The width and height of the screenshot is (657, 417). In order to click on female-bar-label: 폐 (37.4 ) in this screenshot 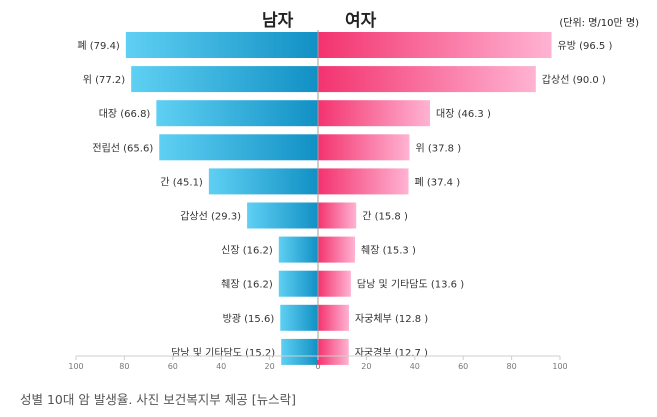, I will do `click(438, 182)`.